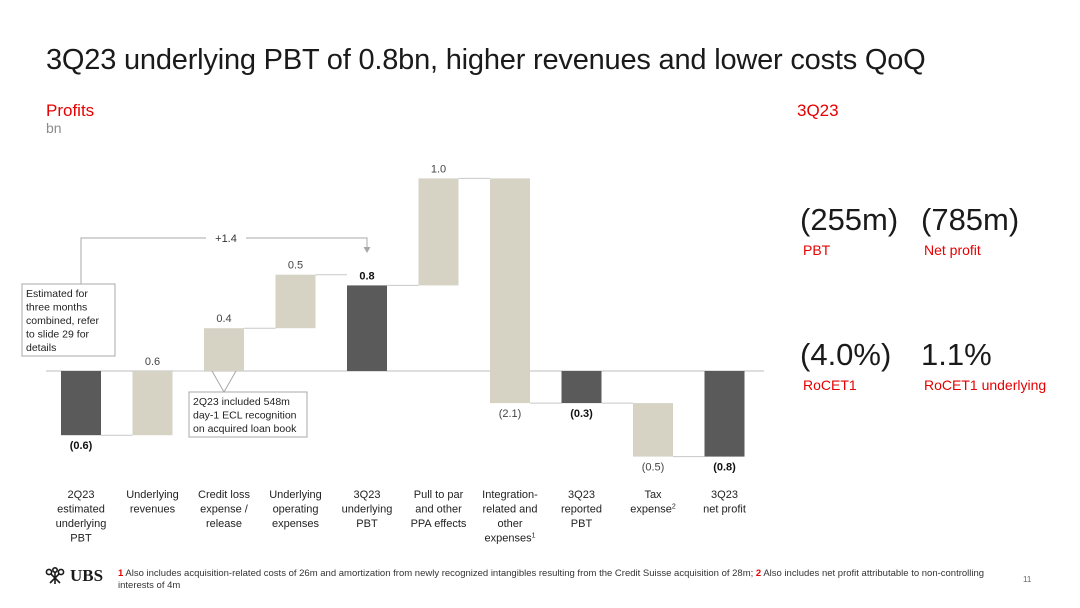 This screenshot has width=1080, height=608. What do you see at coordinates (367, 250) in the screenshot?
I see `bracket-arrow-icon` at bounding box center [367, 250].